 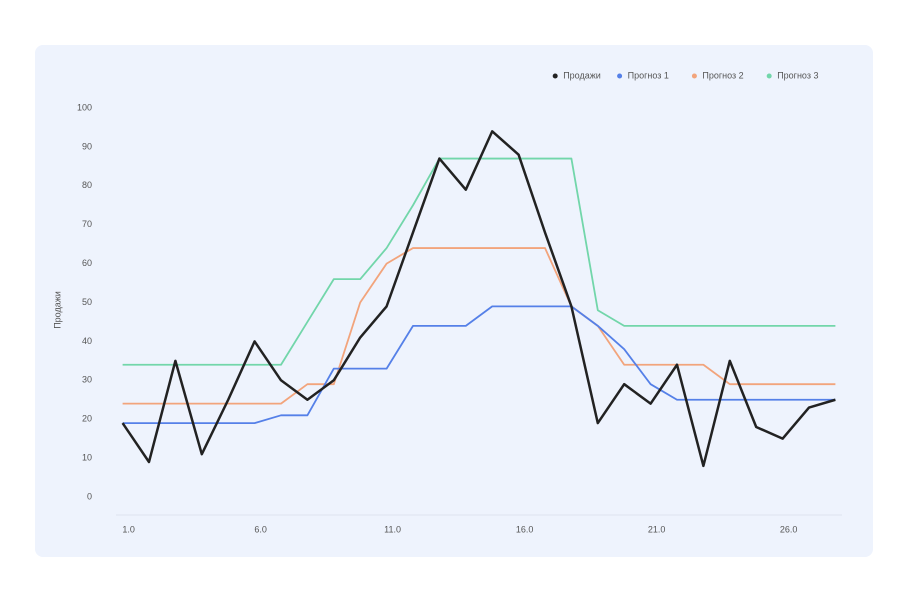 What do you see at coordinates (128, 529) in the screenshot?
I see `x-tick-label: 1.0` at bounding box center [128, 529].